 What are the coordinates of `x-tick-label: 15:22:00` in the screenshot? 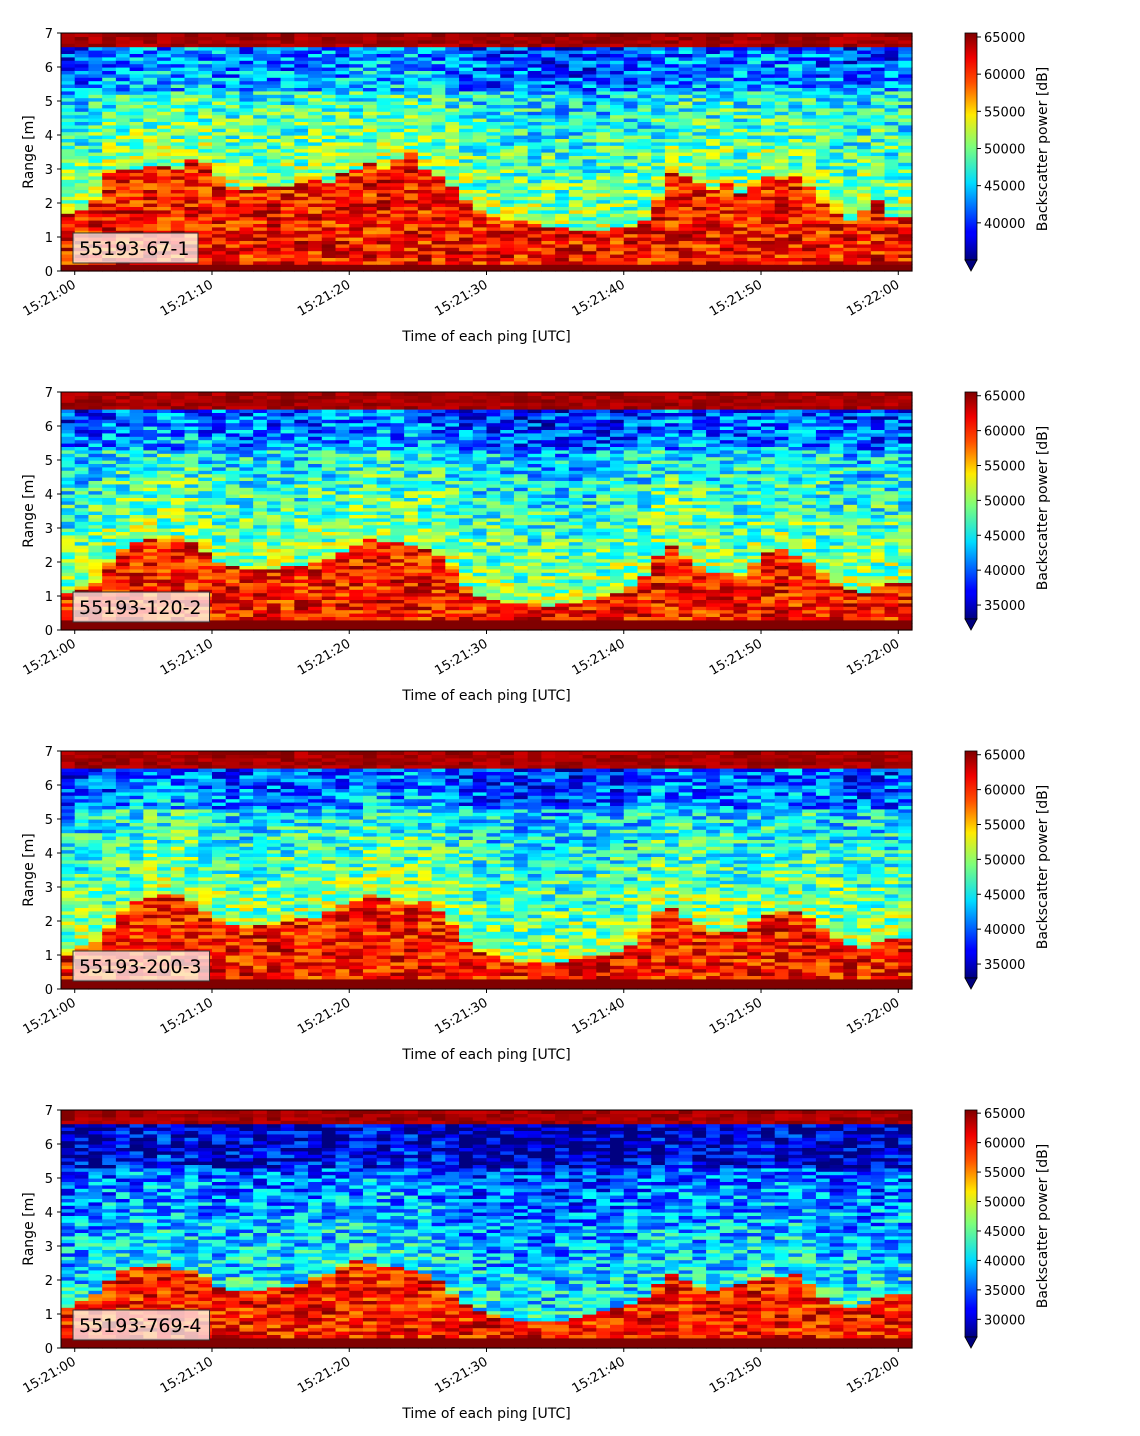 It's located at (873, 298).